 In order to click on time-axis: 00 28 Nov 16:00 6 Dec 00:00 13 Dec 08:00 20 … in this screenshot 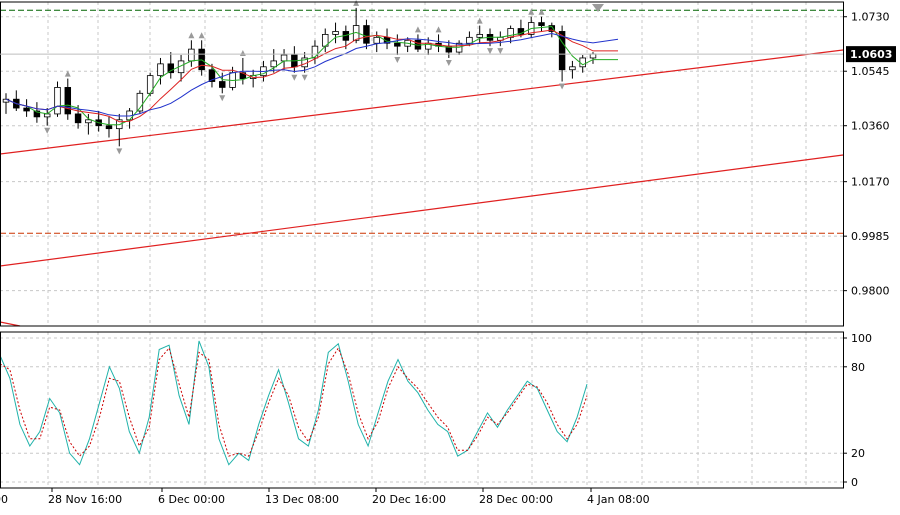, I will do `click(325, 497)`.